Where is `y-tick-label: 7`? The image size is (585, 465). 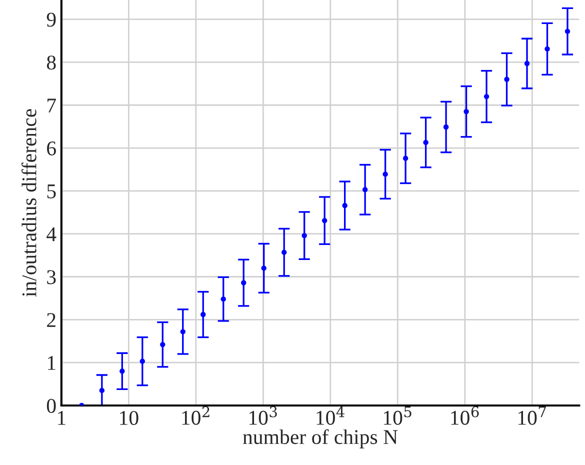
y-tick-label: 7 is located at coordinates (52, 105).